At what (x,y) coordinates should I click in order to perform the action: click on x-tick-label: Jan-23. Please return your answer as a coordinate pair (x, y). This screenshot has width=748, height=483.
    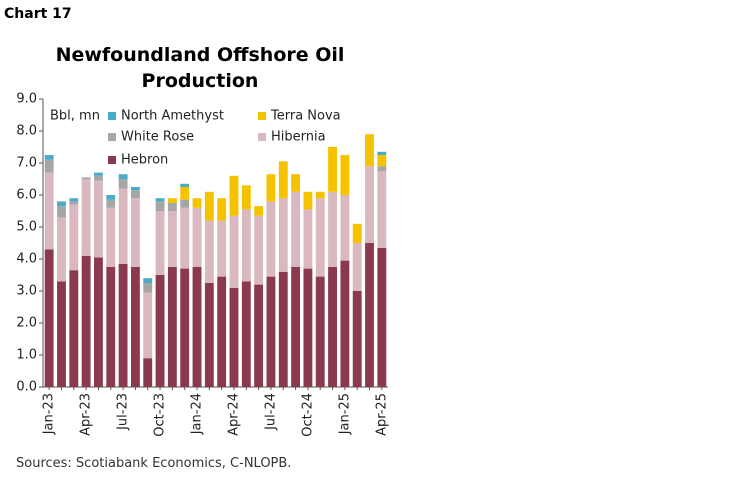
    Looking at the image, I should click on (49, 414).